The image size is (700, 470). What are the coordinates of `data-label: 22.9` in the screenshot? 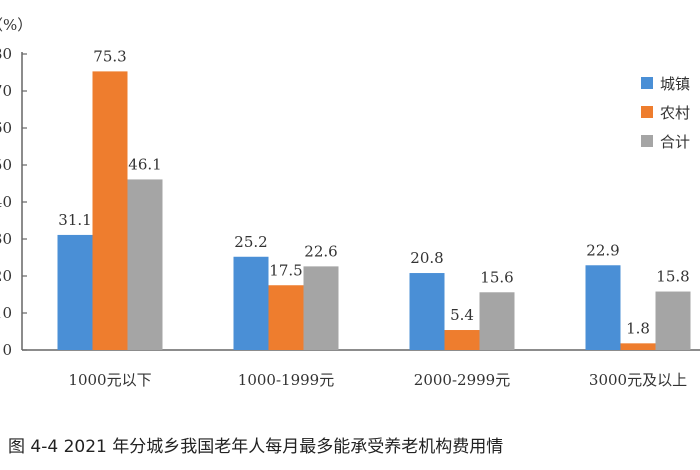 It's located at (602, 250).